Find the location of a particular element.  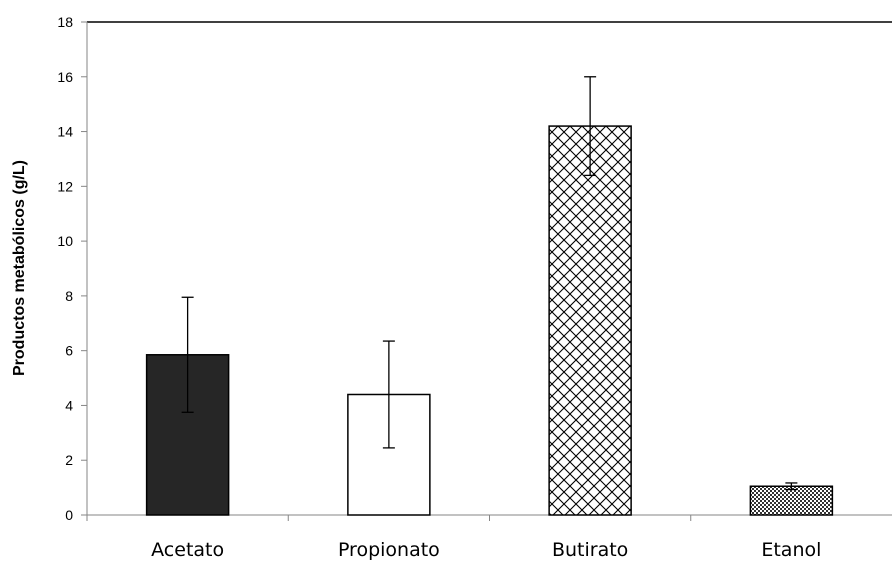

y-tick-label: 18 is located at coordinates (65, 22).